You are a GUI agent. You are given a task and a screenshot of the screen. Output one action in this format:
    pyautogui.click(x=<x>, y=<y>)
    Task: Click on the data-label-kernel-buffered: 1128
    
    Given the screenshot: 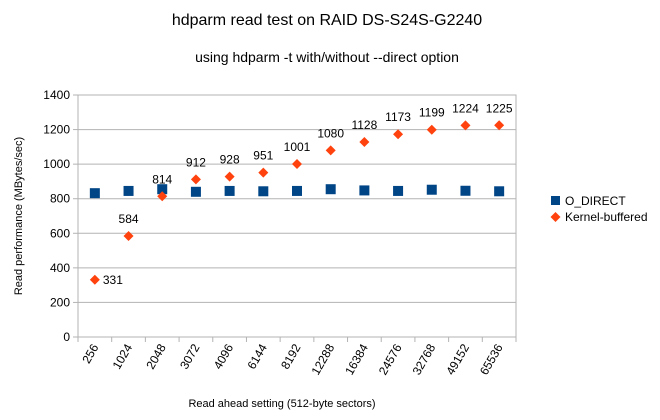 What is the action you would take?
    pyautogui.click(x=364, y=125)
    